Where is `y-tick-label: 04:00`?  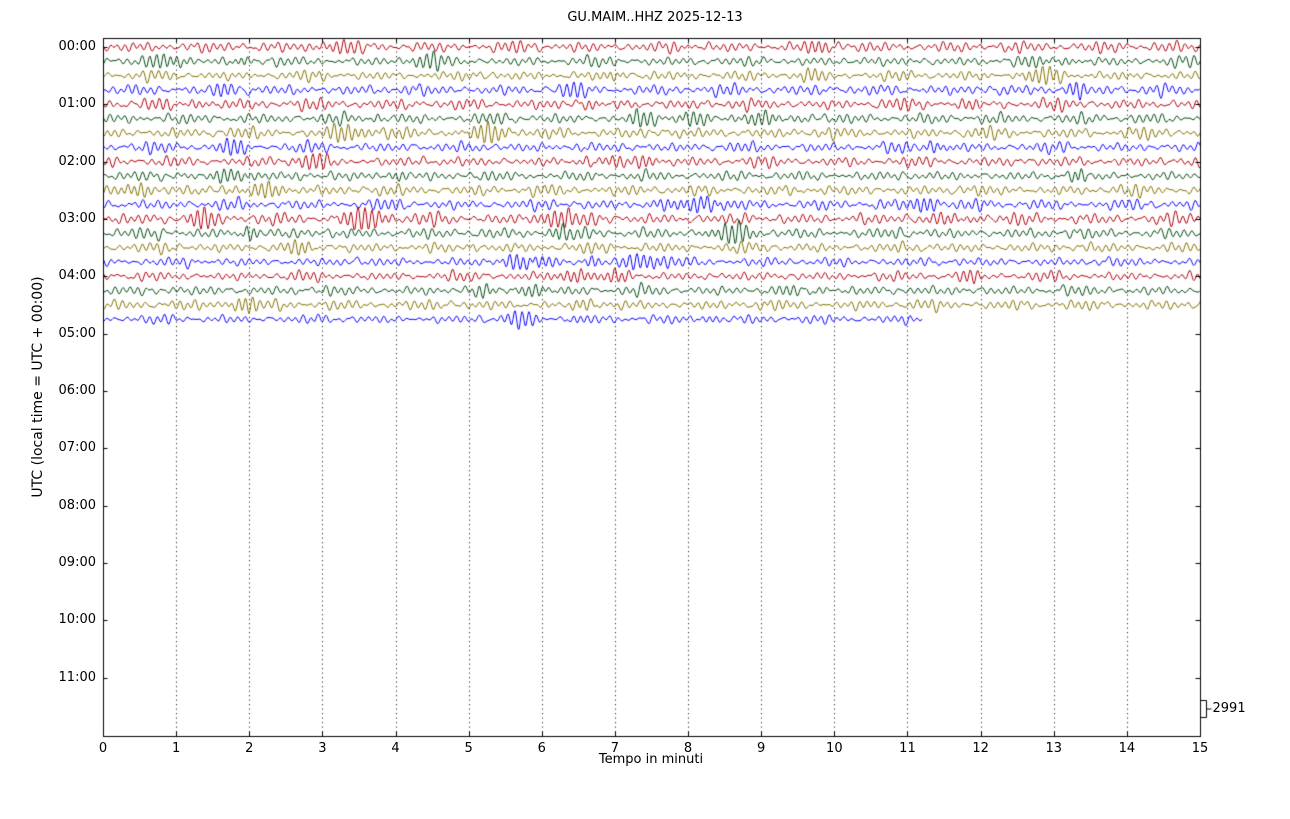
y-tick-label: 04:00 is located at coordinates (77, 276).